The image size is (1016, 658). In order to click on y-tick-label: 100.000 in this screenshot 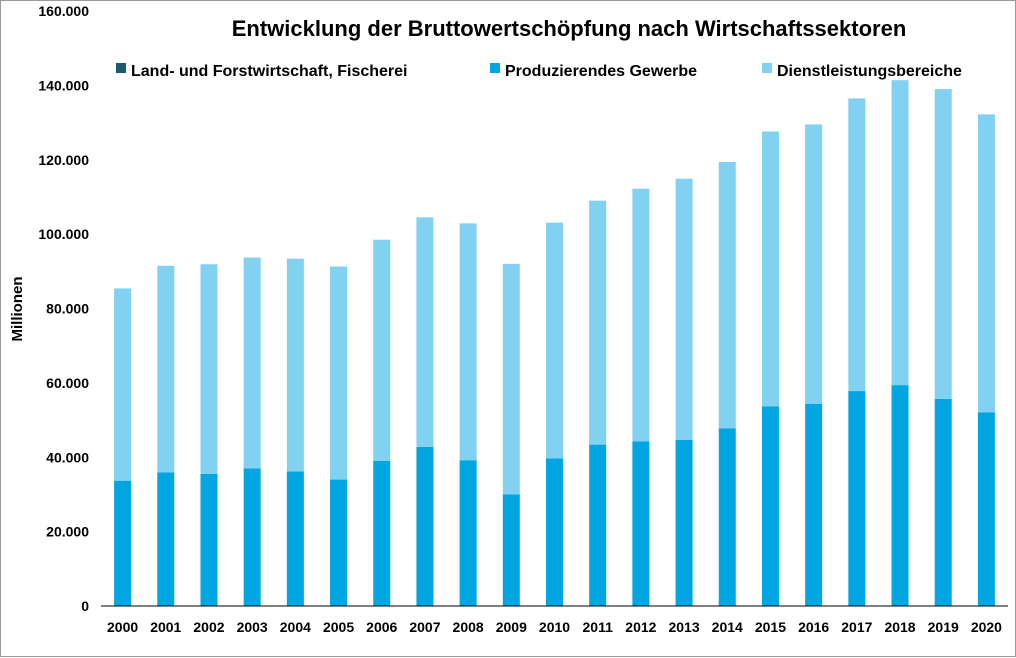, I will do `click(63, 234)`.